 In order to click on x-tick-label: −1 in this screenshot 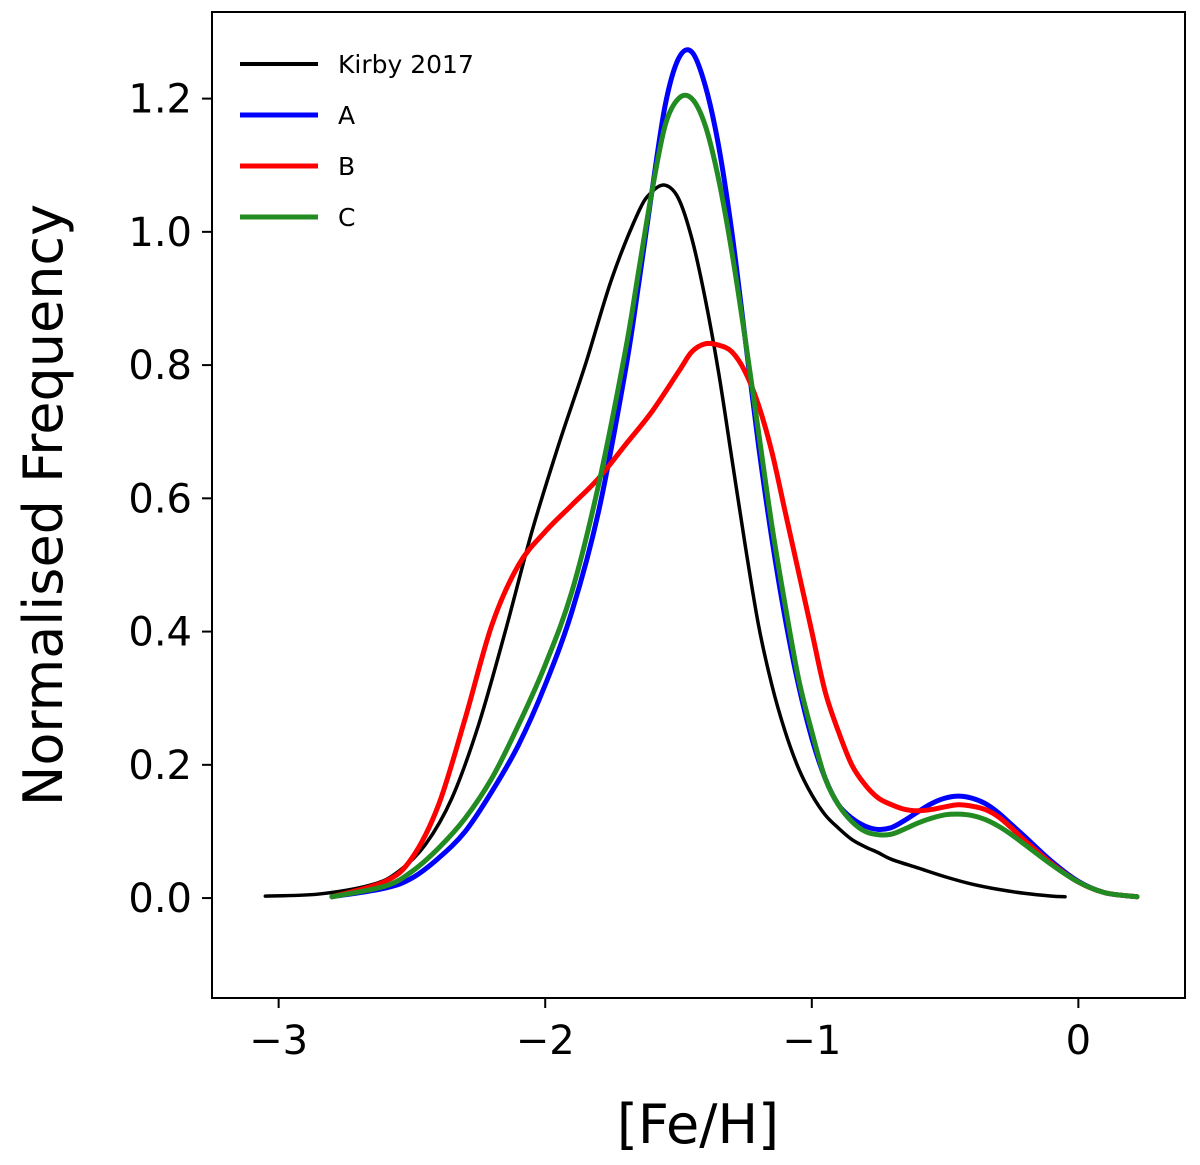, I will do `click(811, 1041)`.